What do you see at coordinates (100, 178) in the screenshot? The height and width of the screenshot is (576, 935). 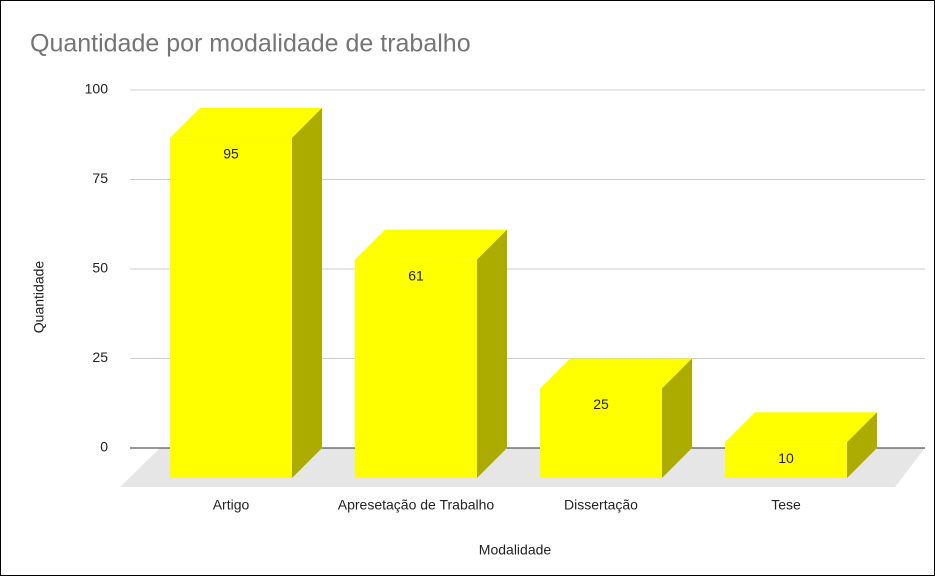 I see `y-tick-label: 75` at bounding box center [100, 178].